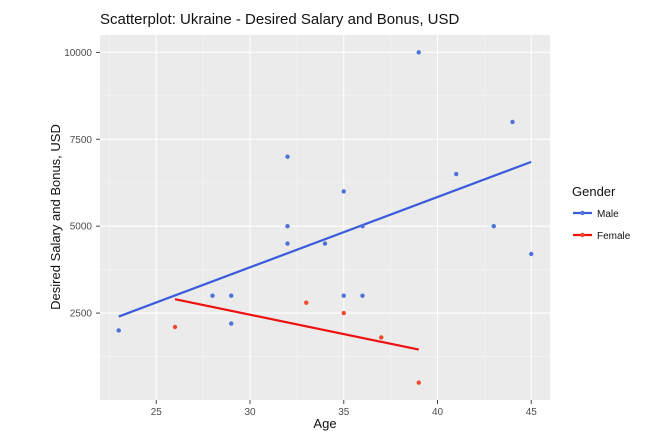 This screenshot has width=668, height=442. What do you see at coordinates (582, 235) in the screenshot?
I see `legend-key-female-point` at bounding box center [582, 235].